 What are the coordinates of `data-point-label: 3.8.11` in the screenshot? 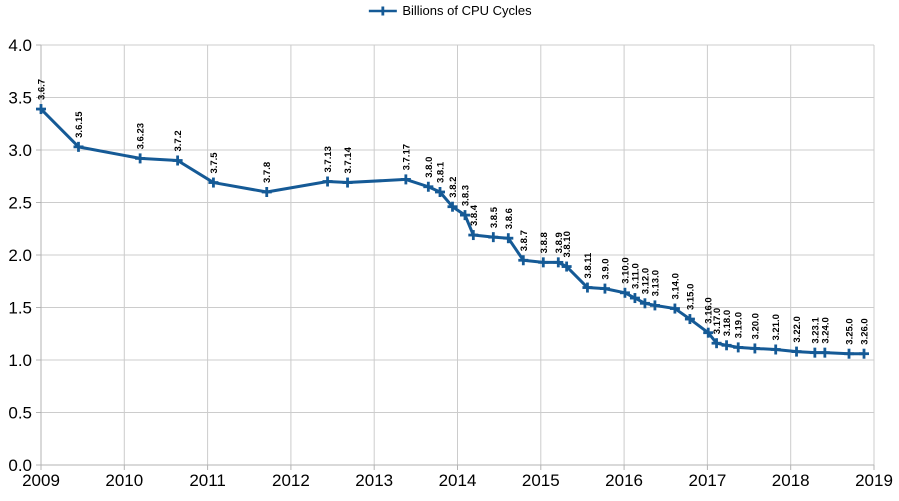 It's located at (588, 265).